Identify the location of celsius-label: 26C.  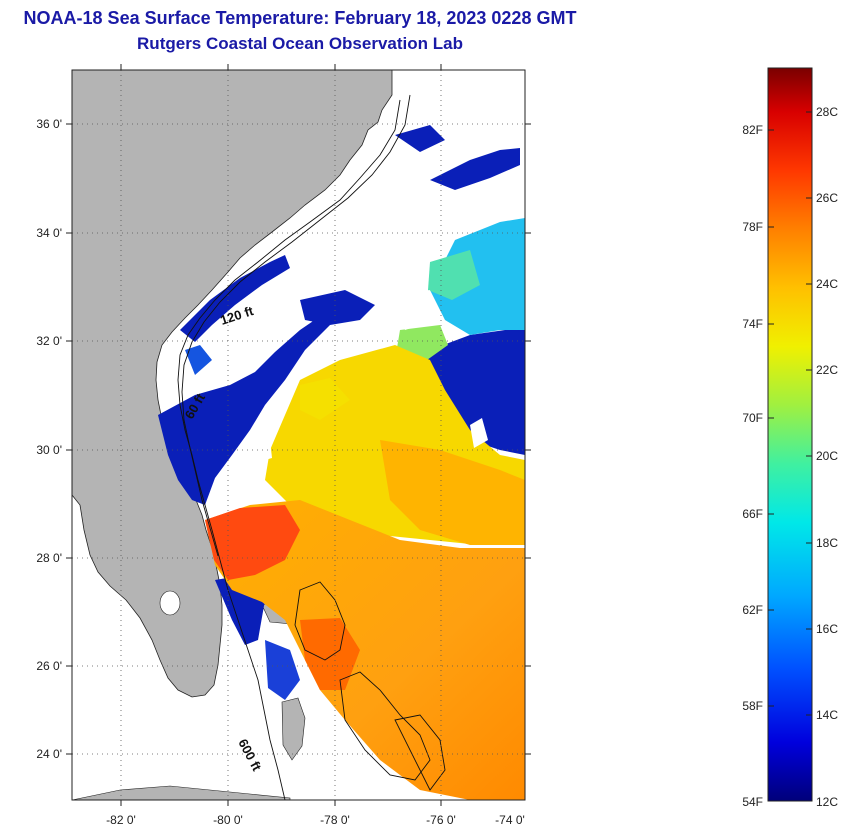
(827, 198).